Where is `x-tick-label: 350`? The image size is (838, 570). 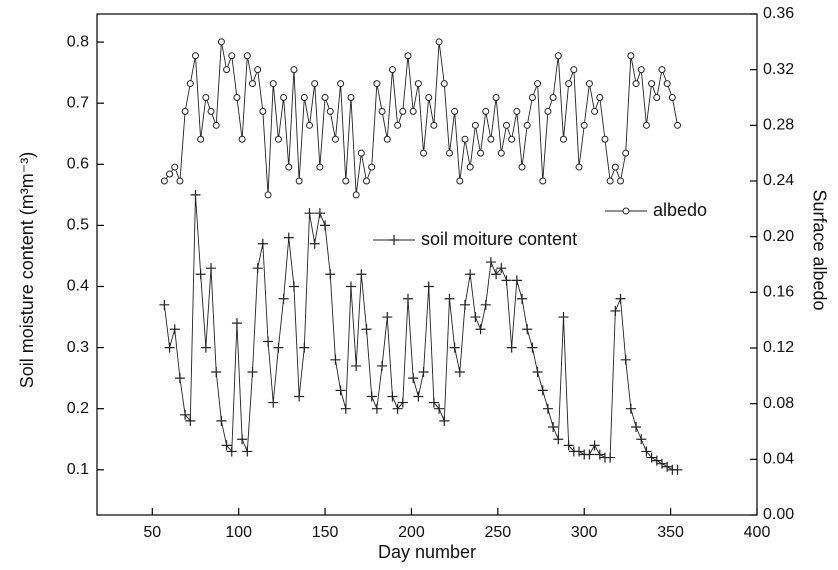 x-tick-label: 350 is located at coordinates (670, 532).